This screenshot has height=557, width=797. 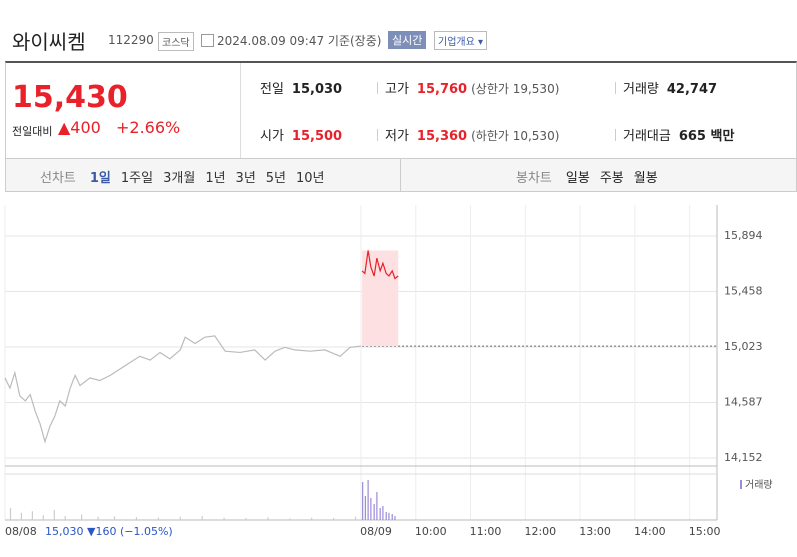 What do you see at coordinates (743, 235) in the screenshot?
I see `y-tick-label: 15,894` at bounding box center [743, 235].